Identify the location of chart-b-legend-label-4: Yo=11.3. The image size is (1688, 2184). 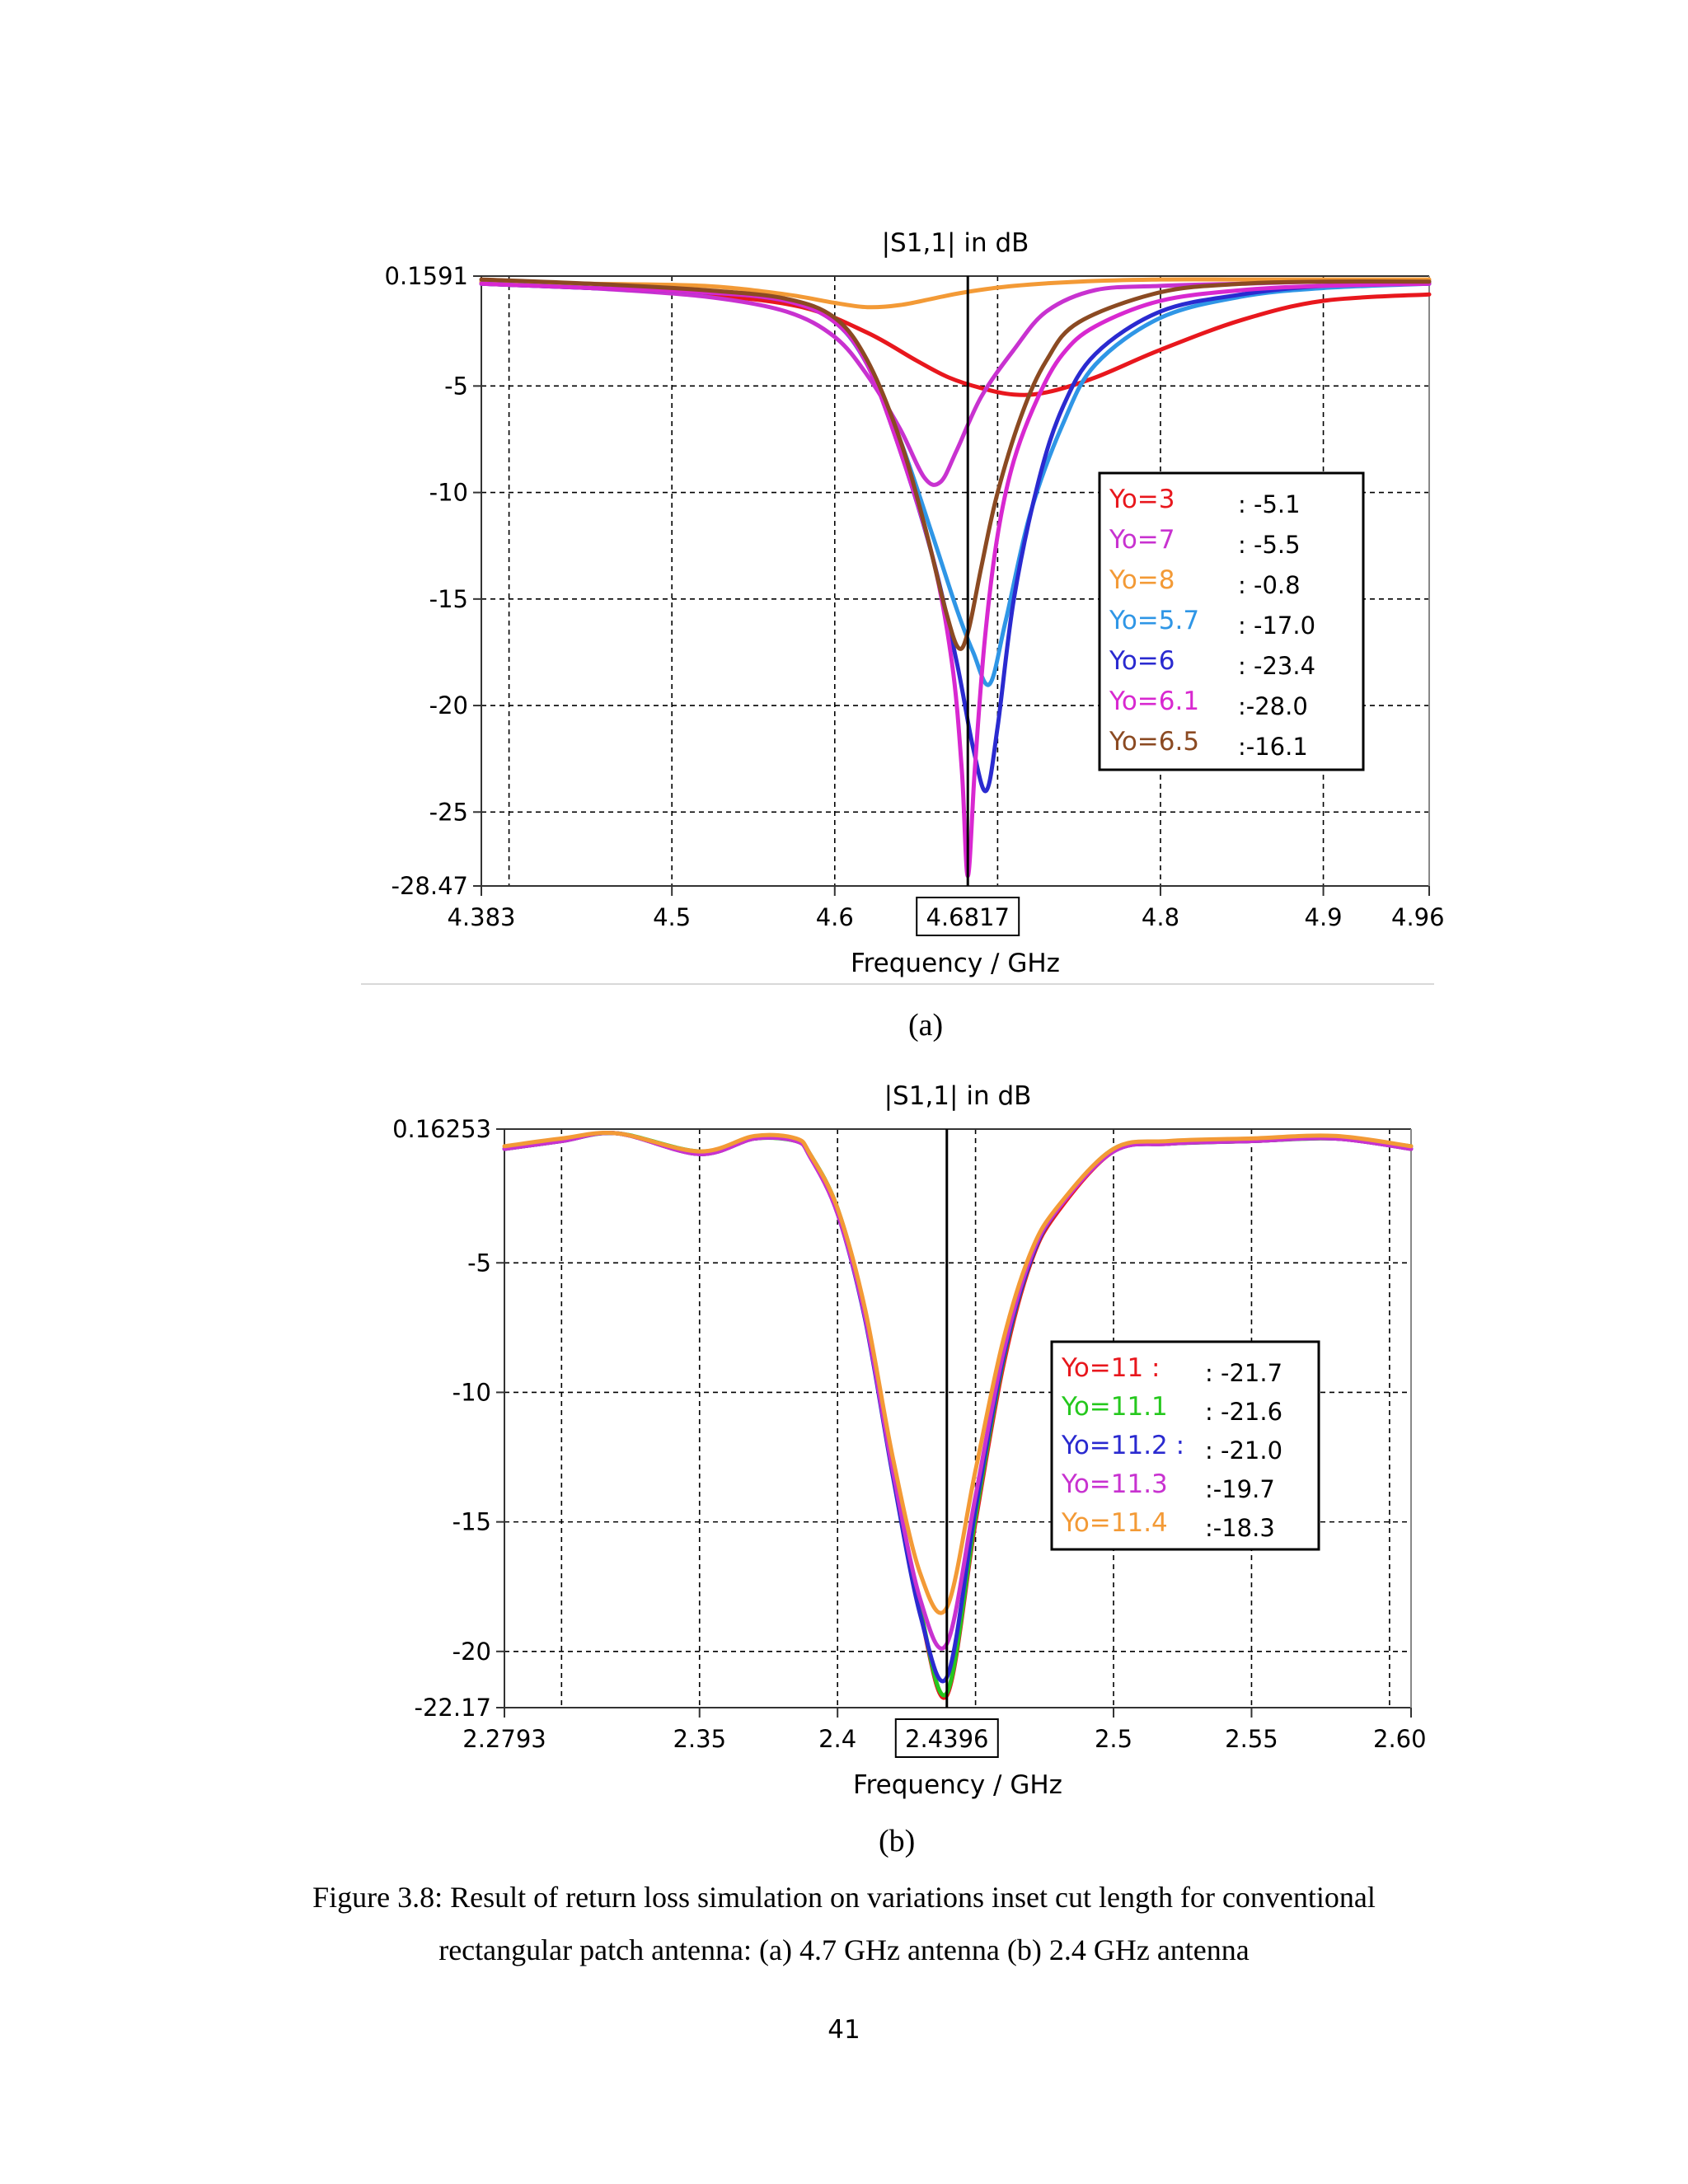
(1115, 1484).